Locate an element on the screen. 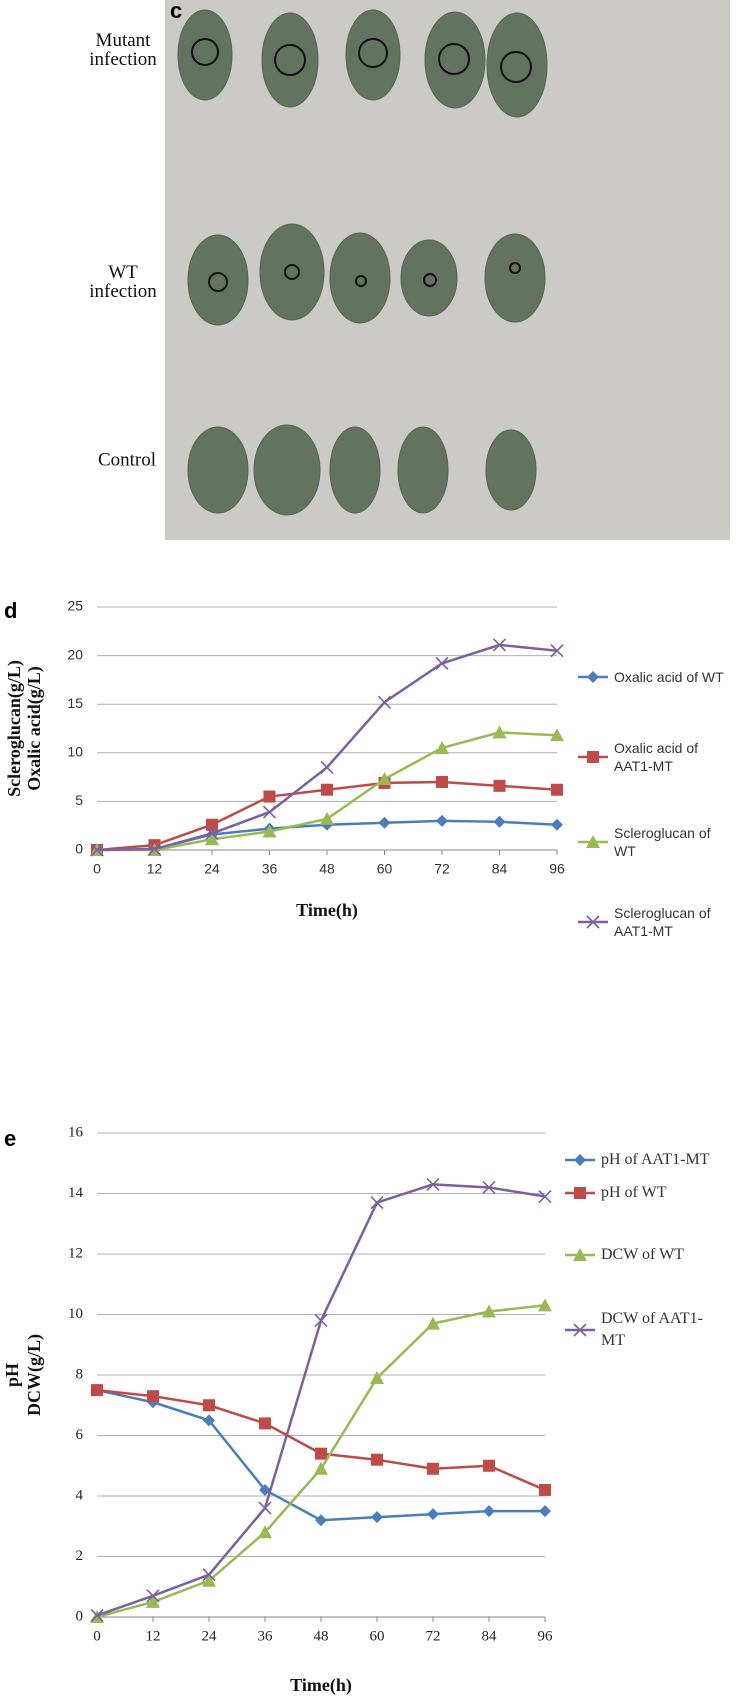  y-tick-label: 6 is located at coordinates (80, 1435).